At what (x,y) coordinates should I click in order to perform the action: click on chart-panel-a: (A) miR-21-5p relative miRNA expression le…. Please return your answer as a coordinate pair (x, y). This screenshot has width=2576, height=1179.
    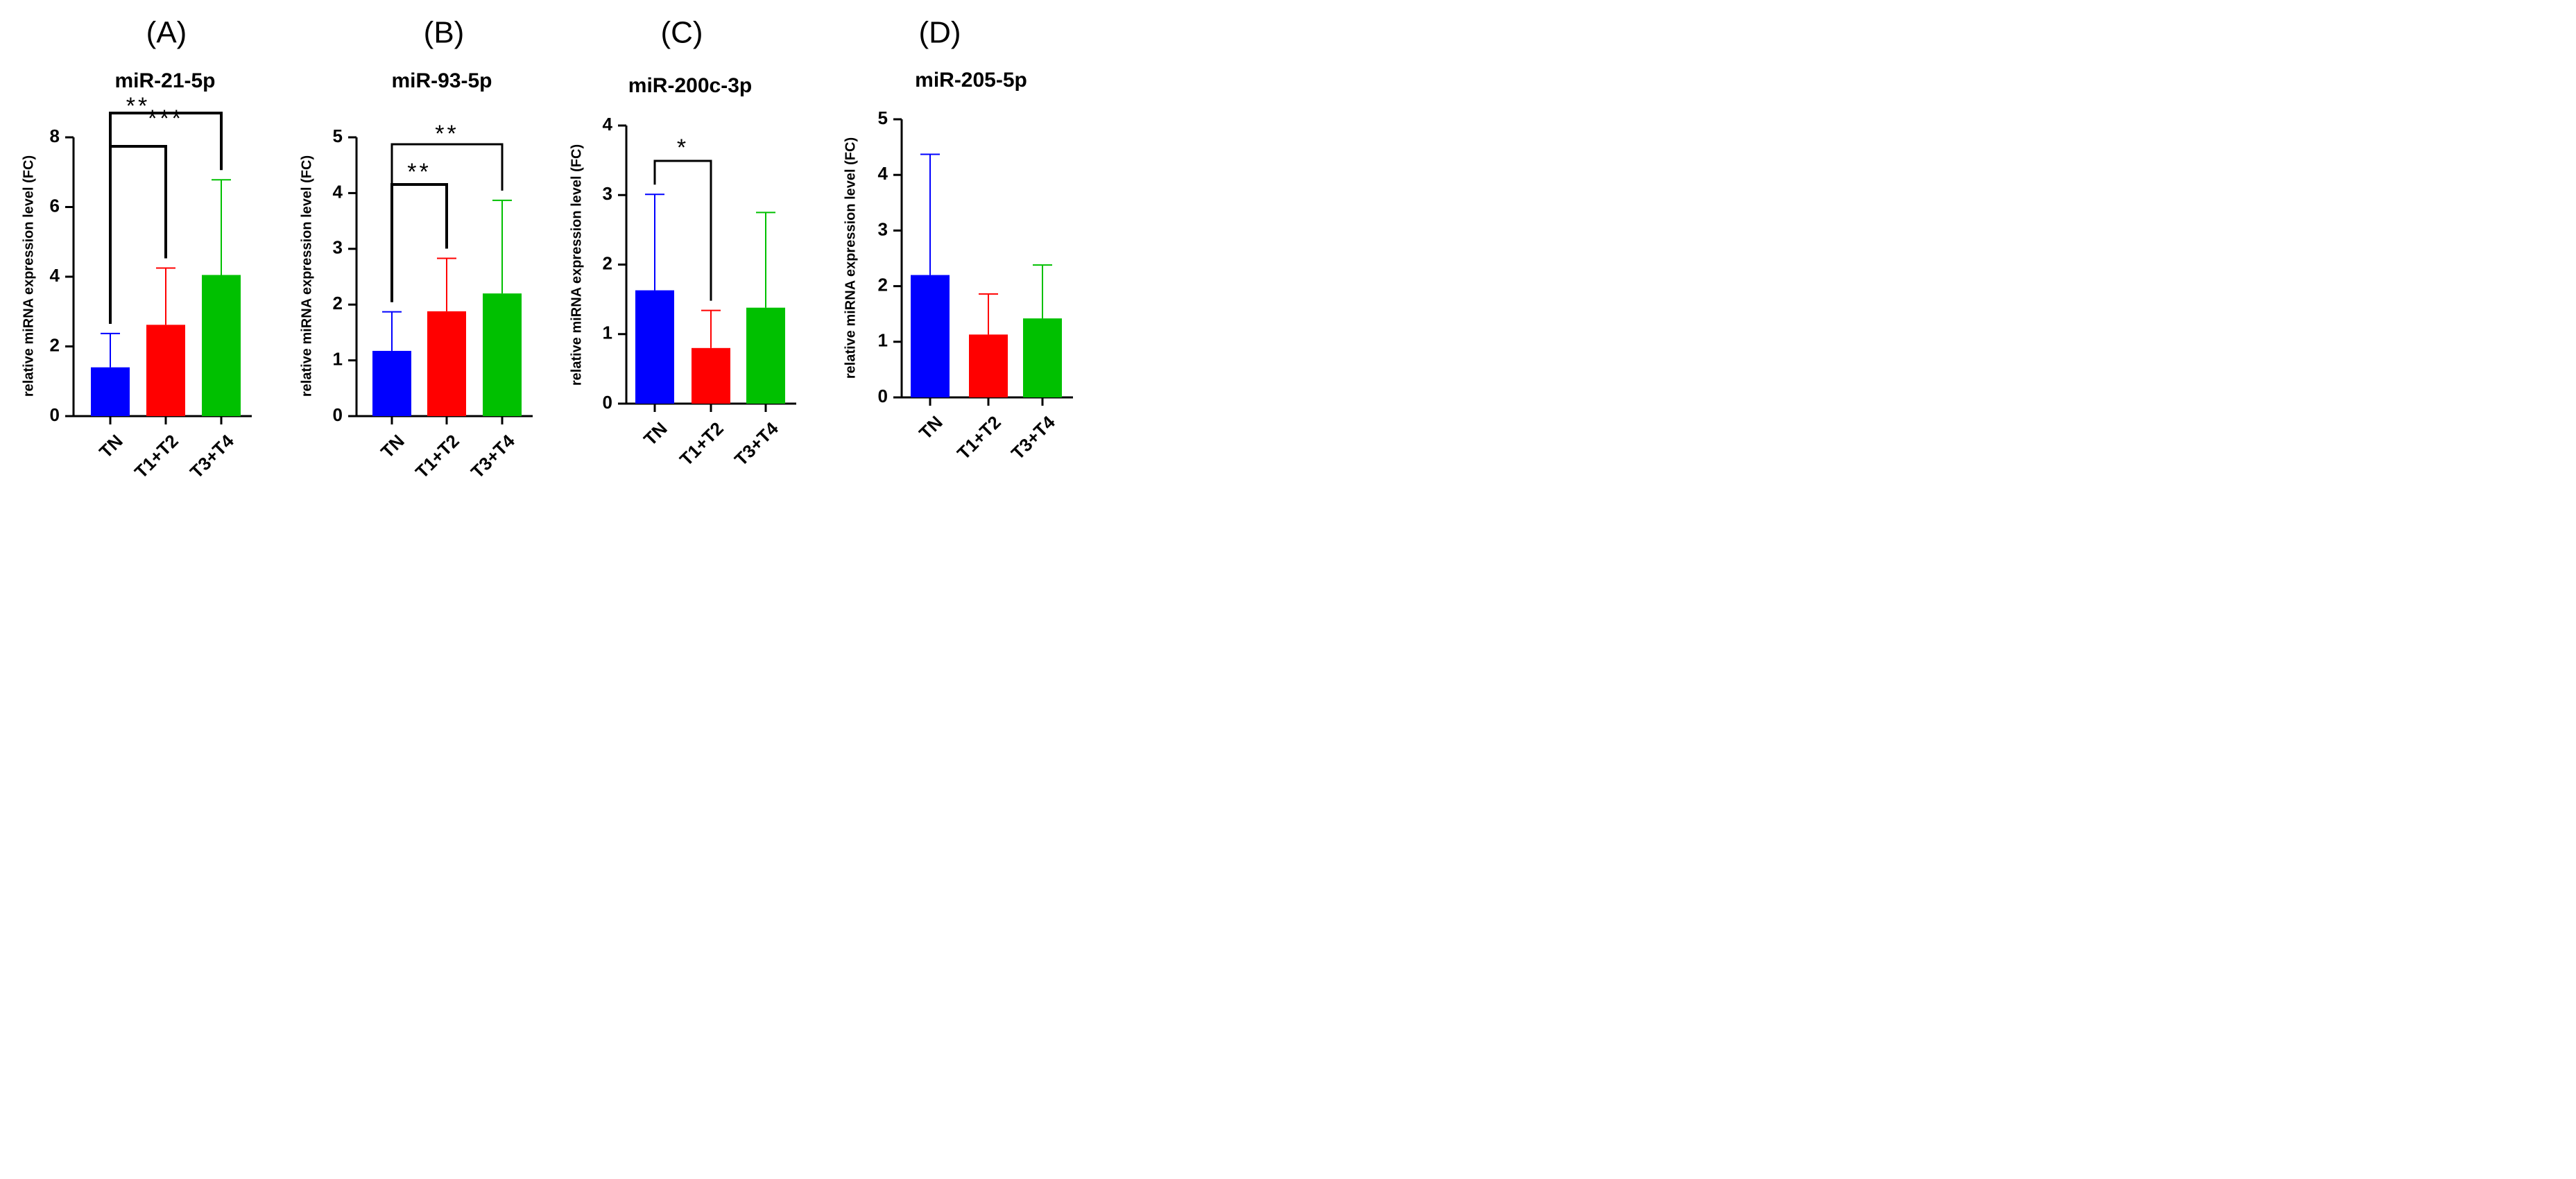
    Looking at the image, I should click on (136, 249).